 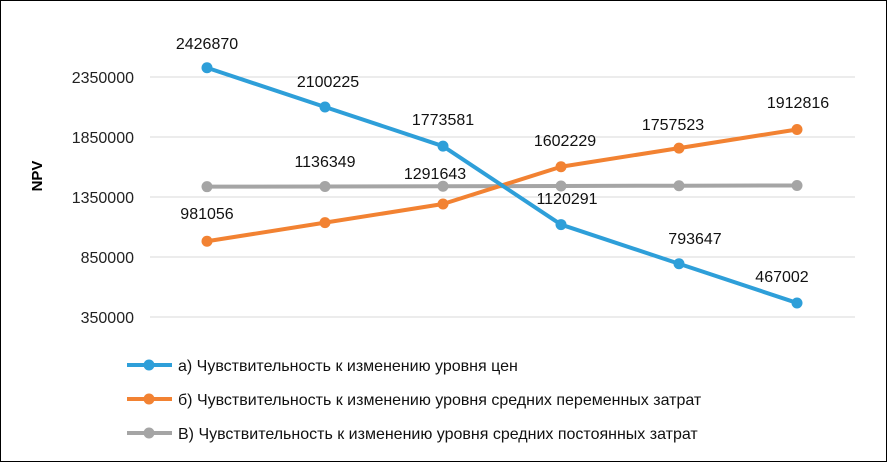 I want to click on y-tick-label: 350000, so click(x=107, y=318).